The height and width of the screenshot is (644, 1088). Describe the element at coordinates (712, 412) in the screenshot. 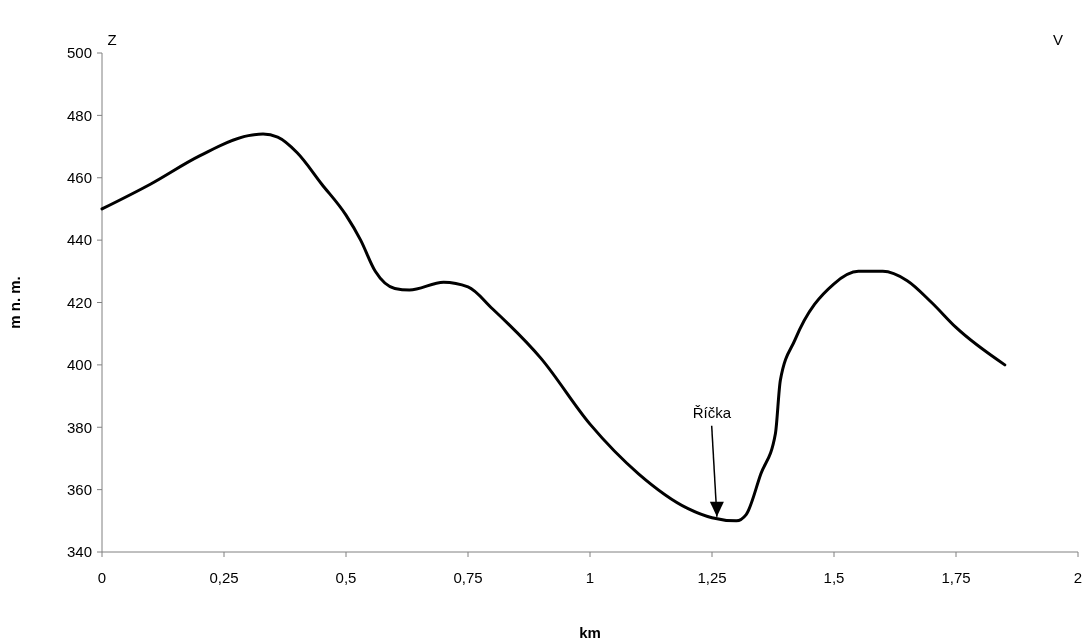

I see `annotation: Říčka` at that location.